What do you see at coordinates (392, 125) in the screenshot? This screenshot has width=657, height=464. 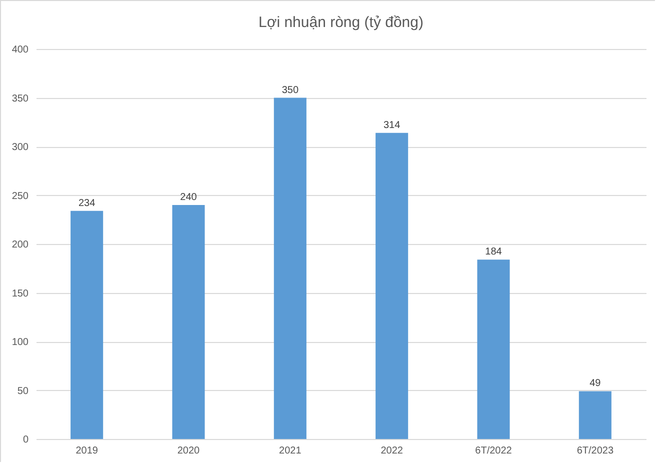 I see `data-label: 314` at bounding box center [392, 125].